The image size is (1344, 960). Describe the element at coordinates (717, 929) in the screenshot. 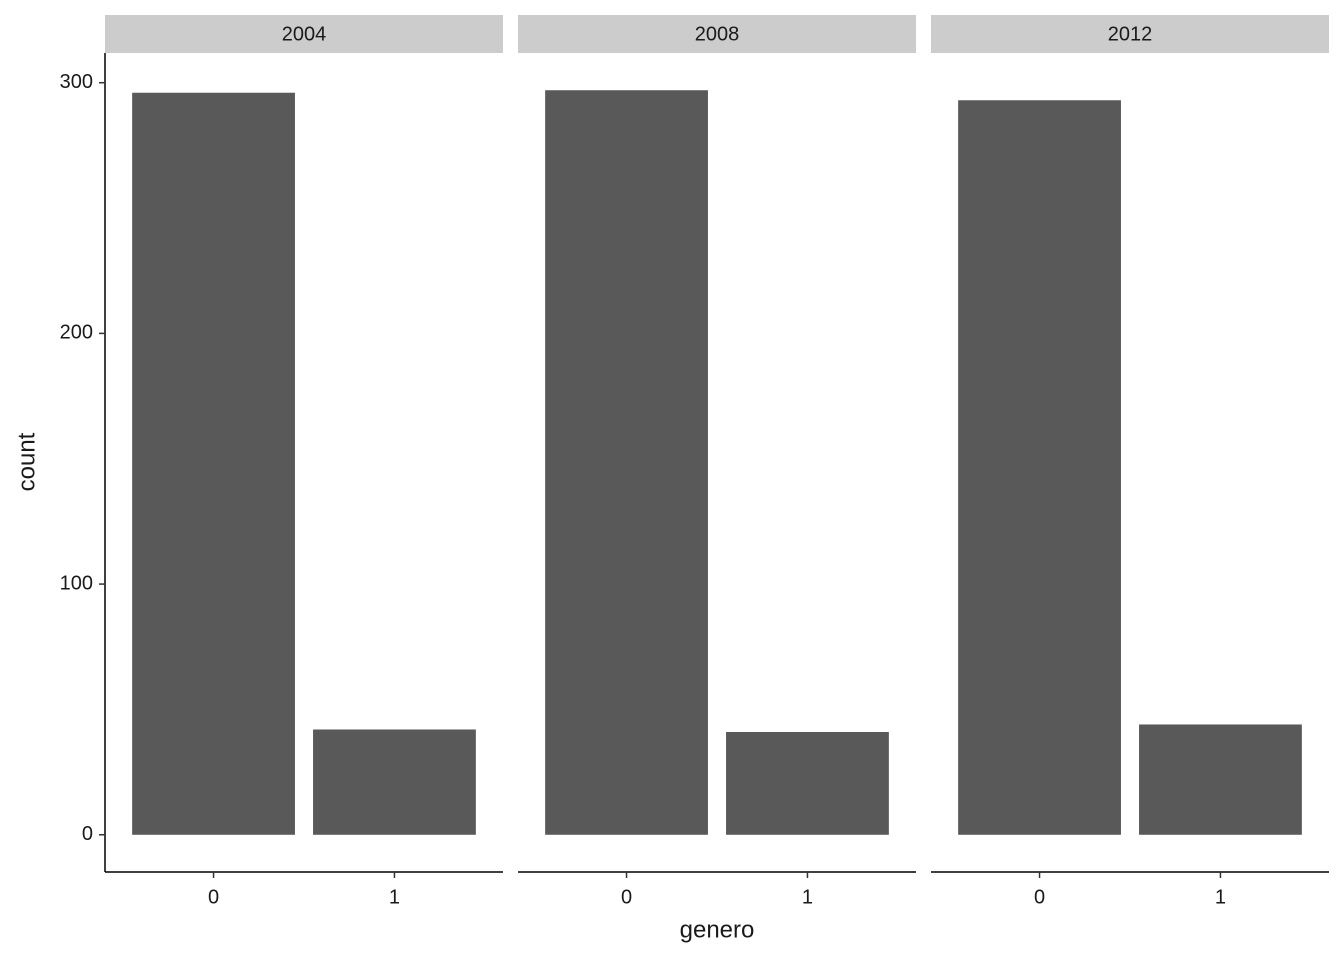

I see `x-axis-title: genero` at that location.